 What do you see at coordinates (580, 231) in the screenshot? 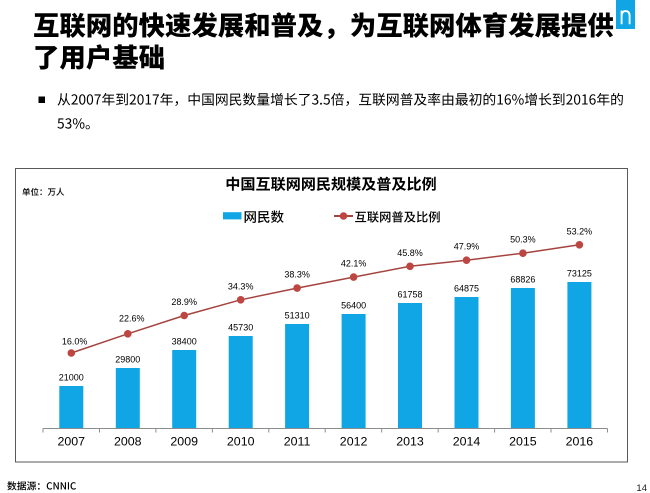
I see `svg-text: 53.2%` at bounding box center [580, 231].